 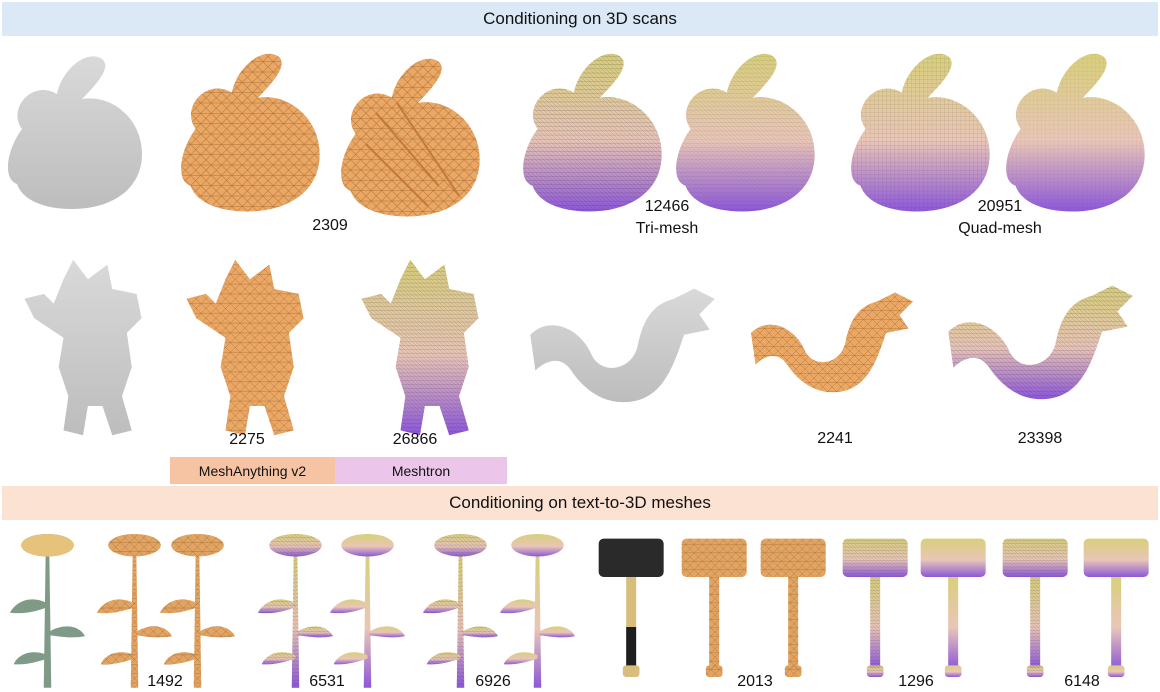 What do you see at coordinates (47, 608) in the screenshot?
I see `flower-input-mesh` at bounding box center [47, 608].